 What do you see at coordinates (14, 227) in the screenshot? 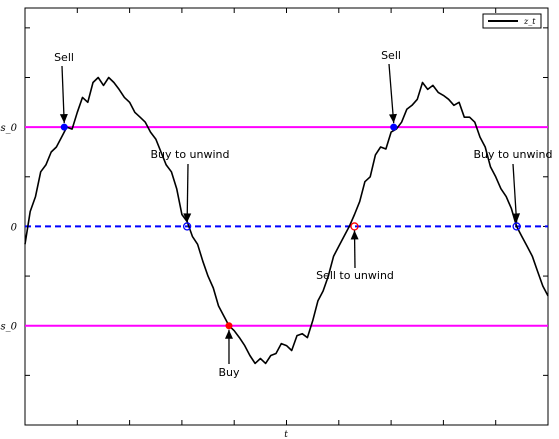
I see `y-tick-label: 0` at bounding box center [14, 227].